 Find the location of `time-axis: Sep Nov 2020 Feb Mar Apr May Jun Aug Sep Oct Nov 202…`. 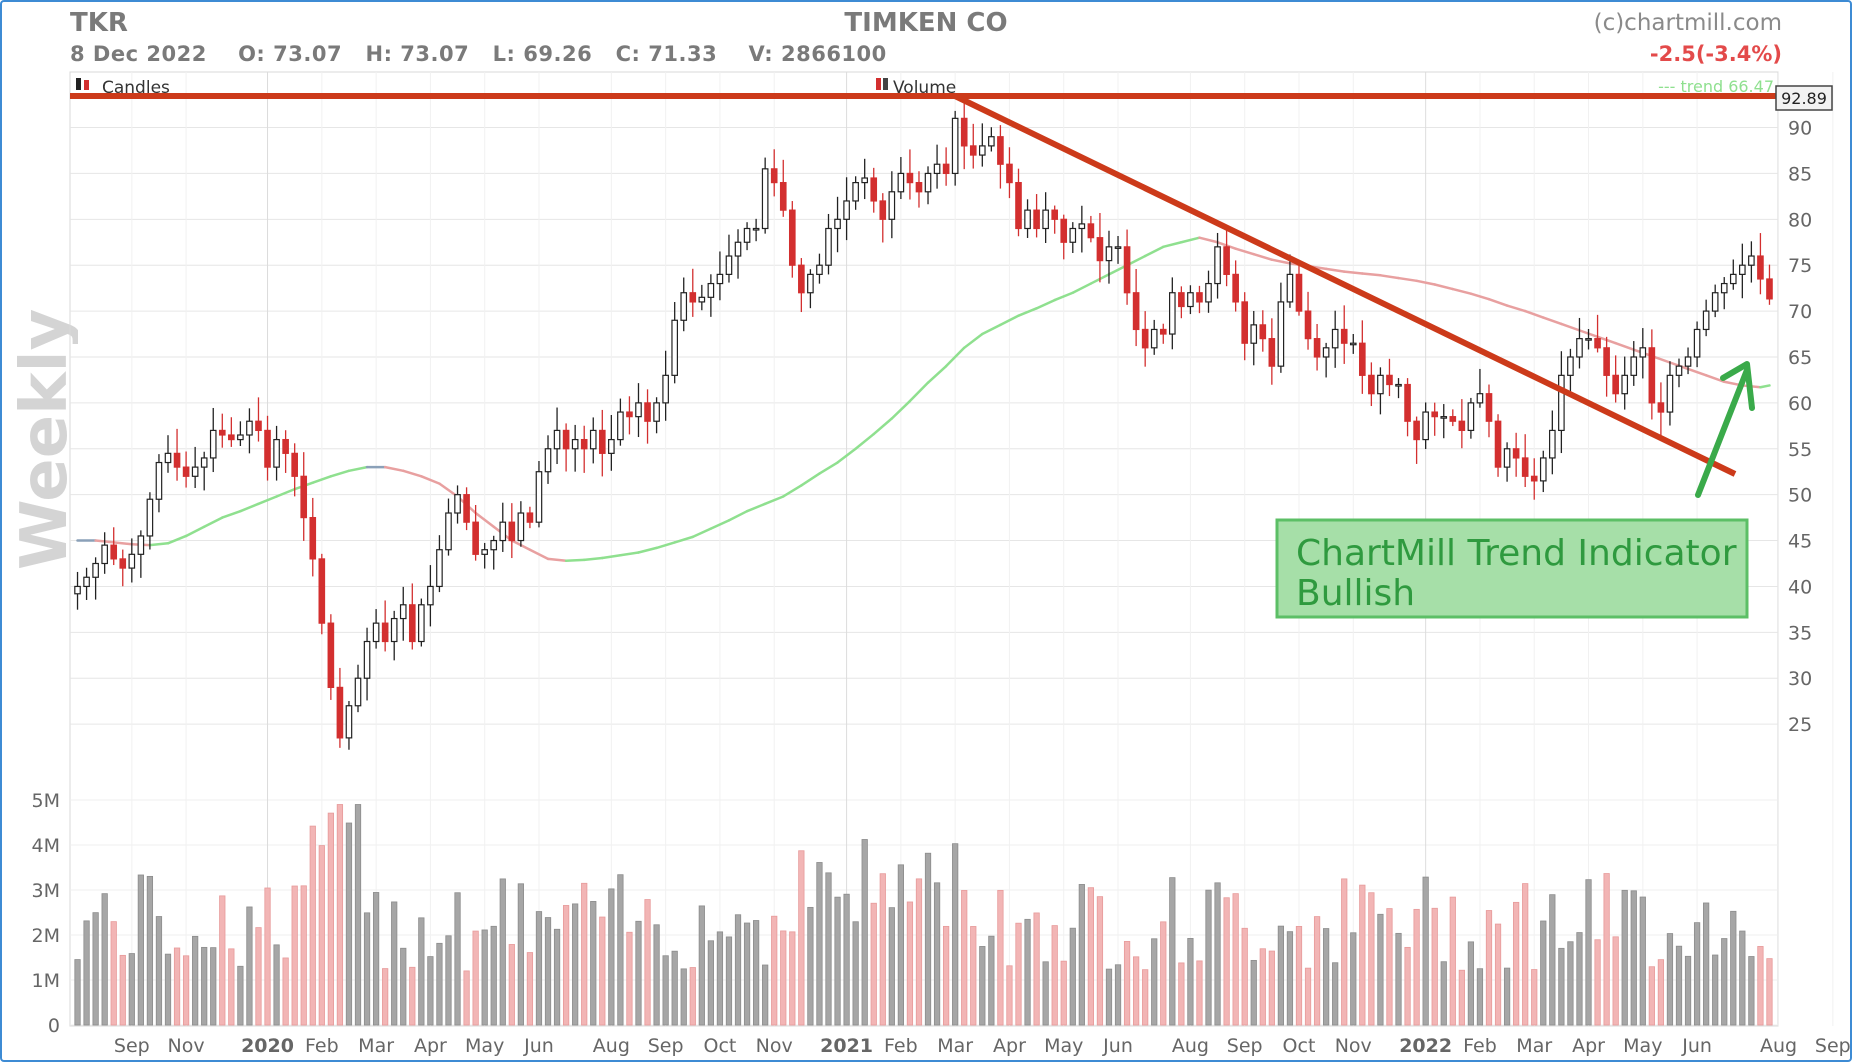

time-axis: Sep Nov 2020 Feb Mar Apr May Jun Aug Sep Oct Nov 202… is located at coordinates (982, 1046).